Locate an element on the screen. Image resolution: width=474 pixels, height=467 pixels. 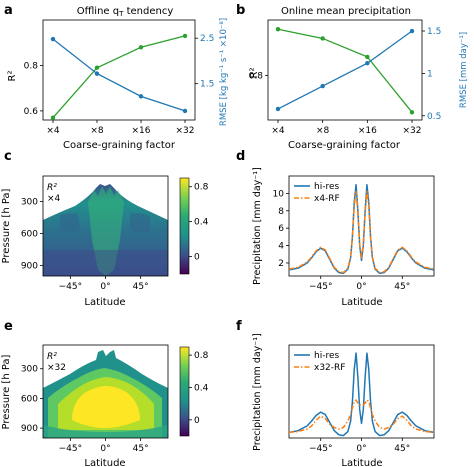
panel-e-ylabel: Pressure [h Pa] is located at coordinates (6, 391).